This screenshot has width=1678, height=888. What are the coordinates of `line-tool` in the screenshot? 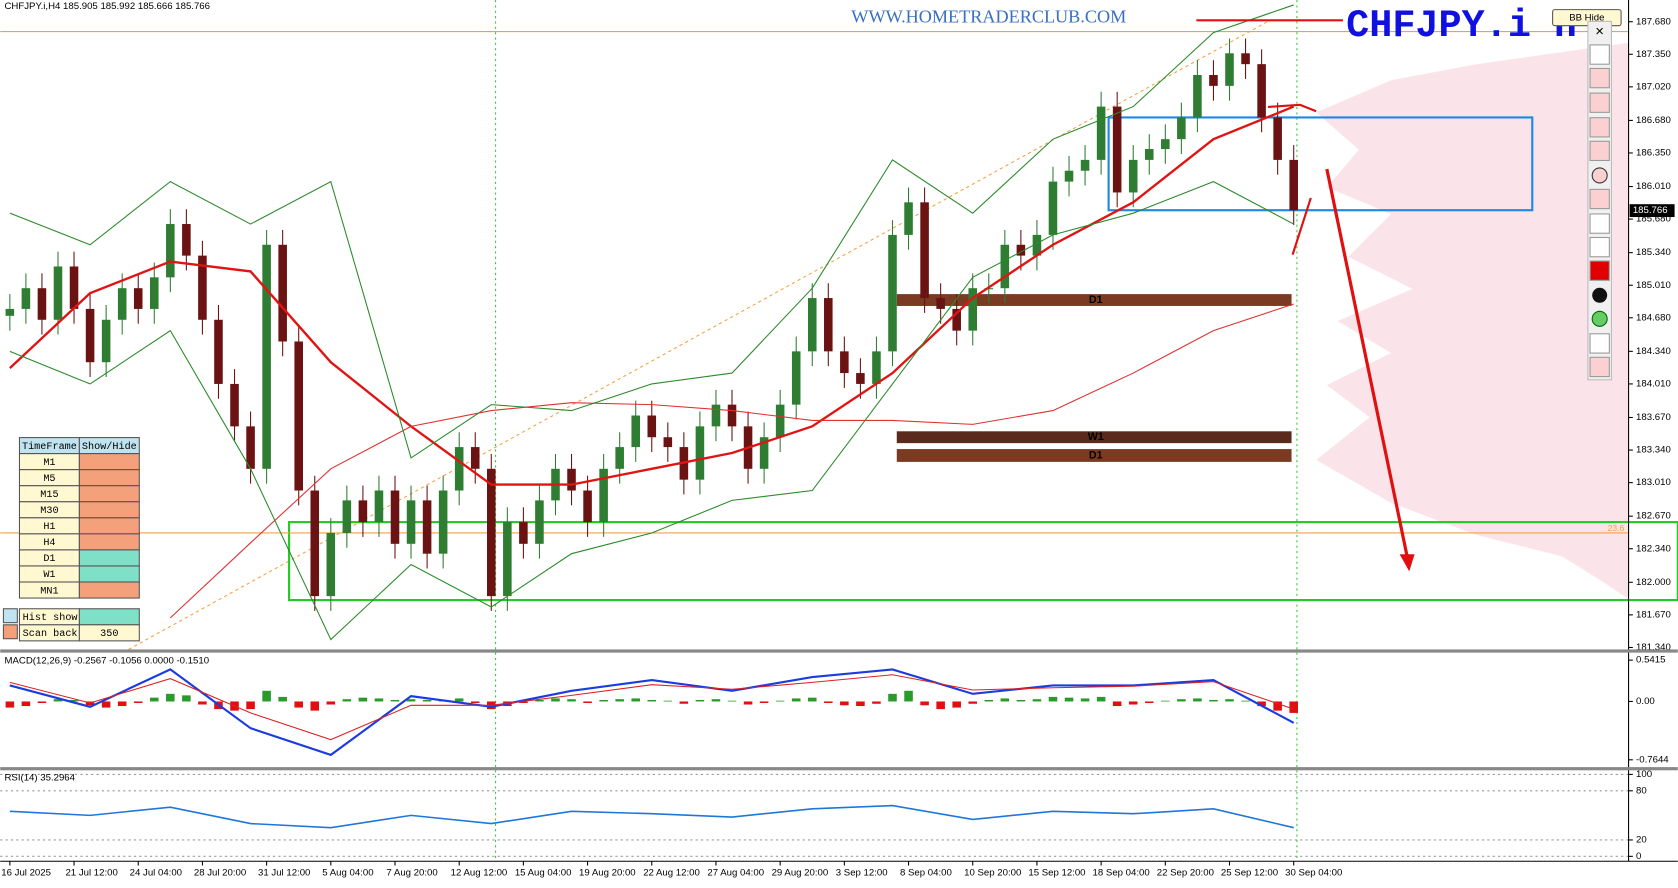 It's located at (1599, 78).